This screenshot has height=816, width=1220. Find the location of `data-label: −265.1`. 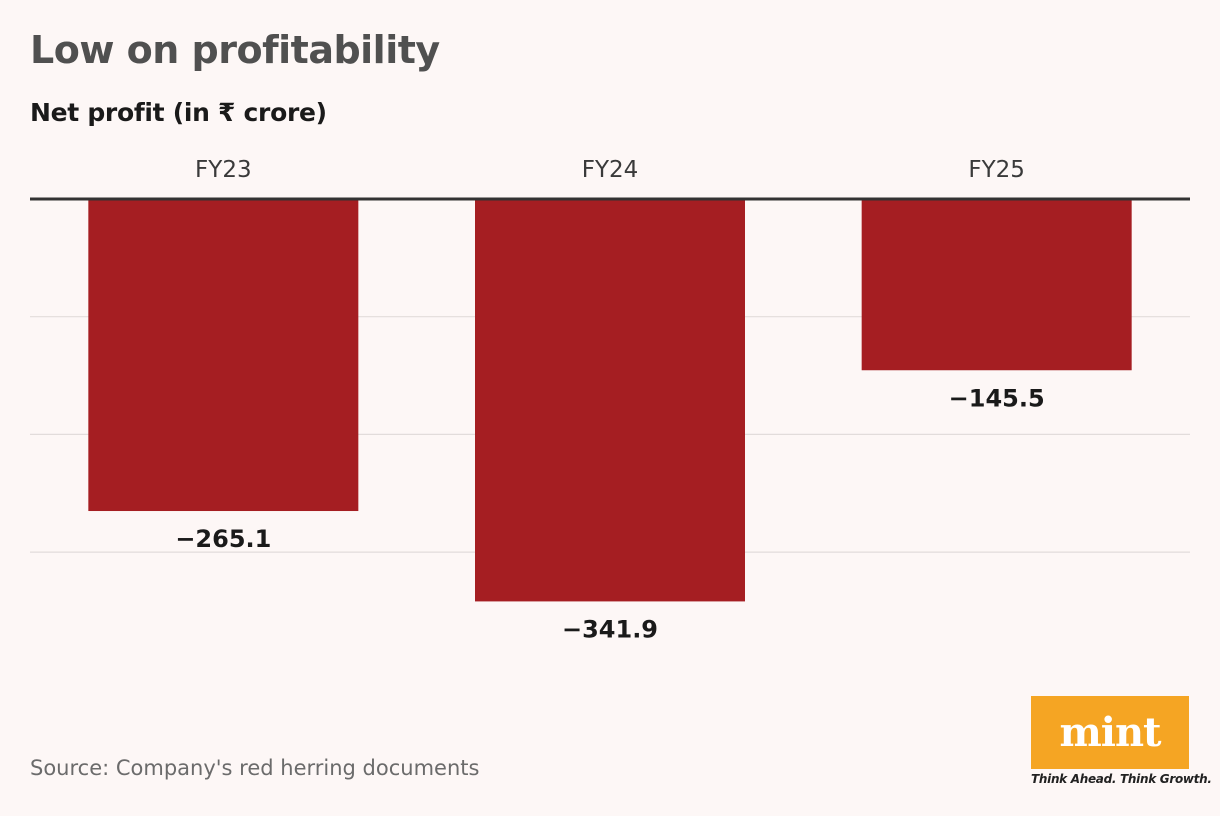

data-label: −265.1 is located at coordinates (223, 539).